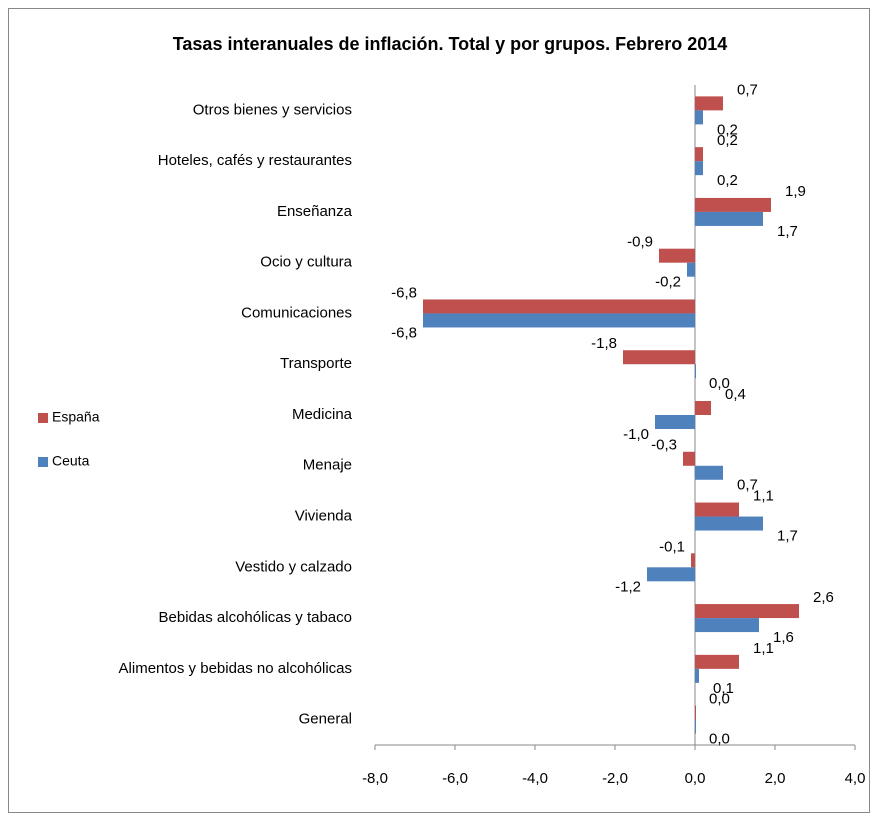 This screenshot has width=878, height=826. What do you see at coordinates (235, 668) in the screenshot?
I see `y-tick-label: Alimentos y bebidas no alcohólicas` at bounding box center [235, 668].